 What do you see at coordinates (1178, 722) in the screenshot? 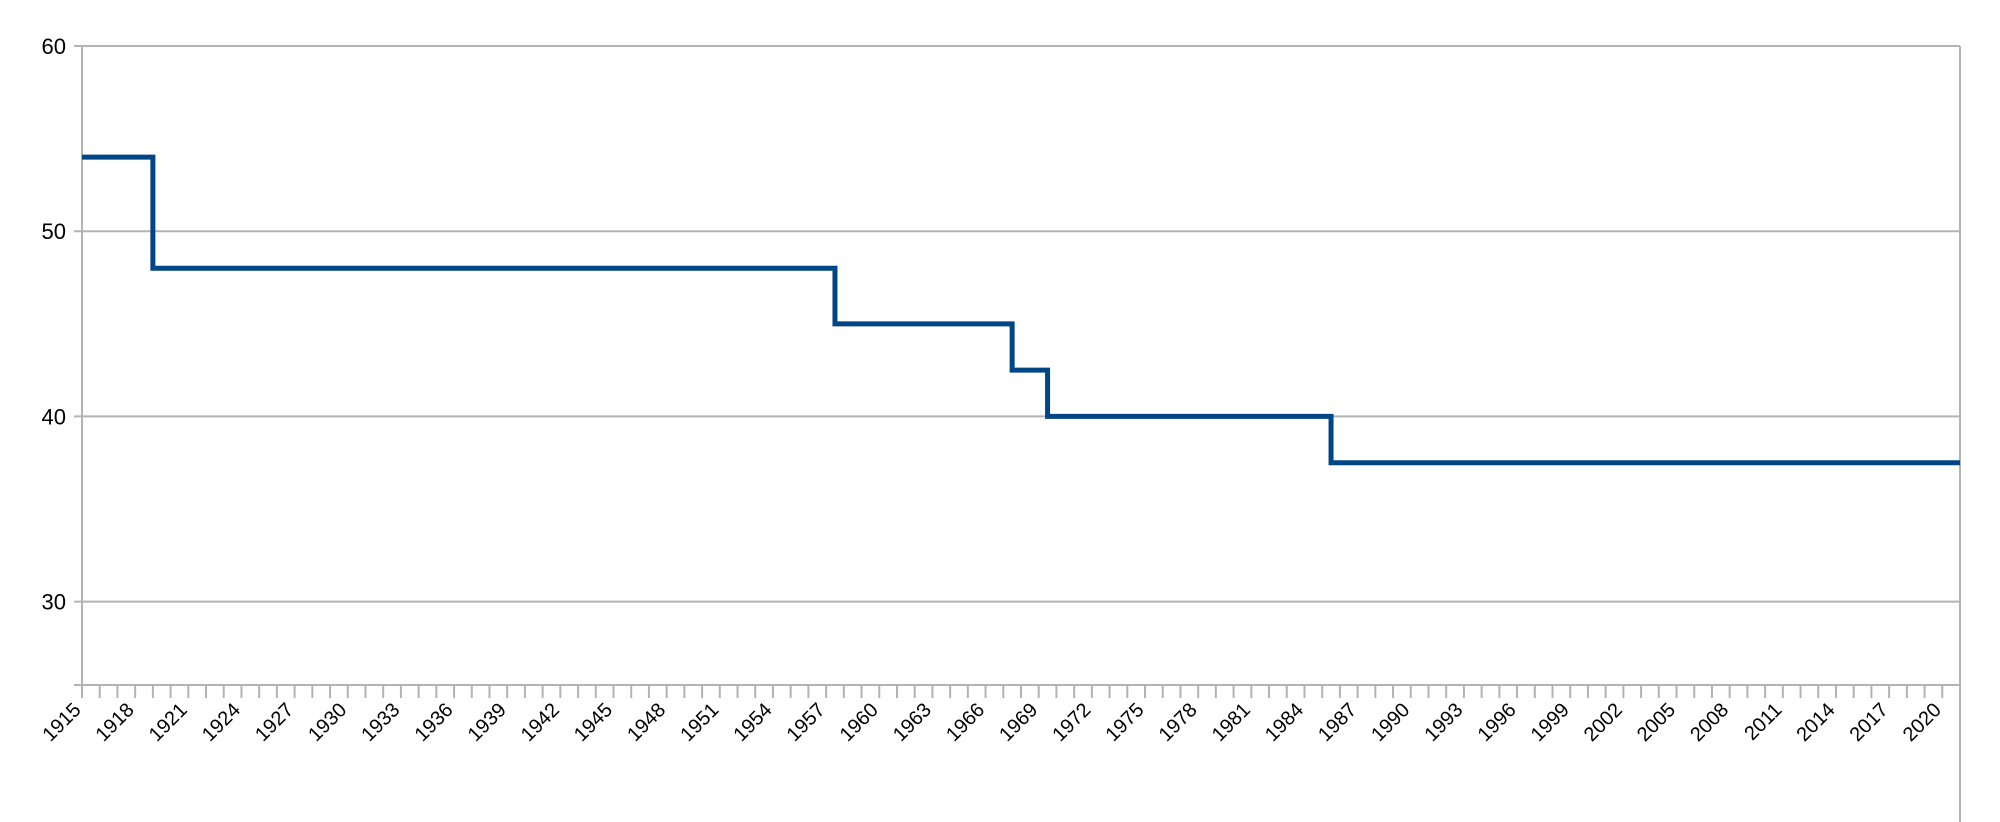
I see `x-tick-label: 1978` at bounding box center [1178, 722].